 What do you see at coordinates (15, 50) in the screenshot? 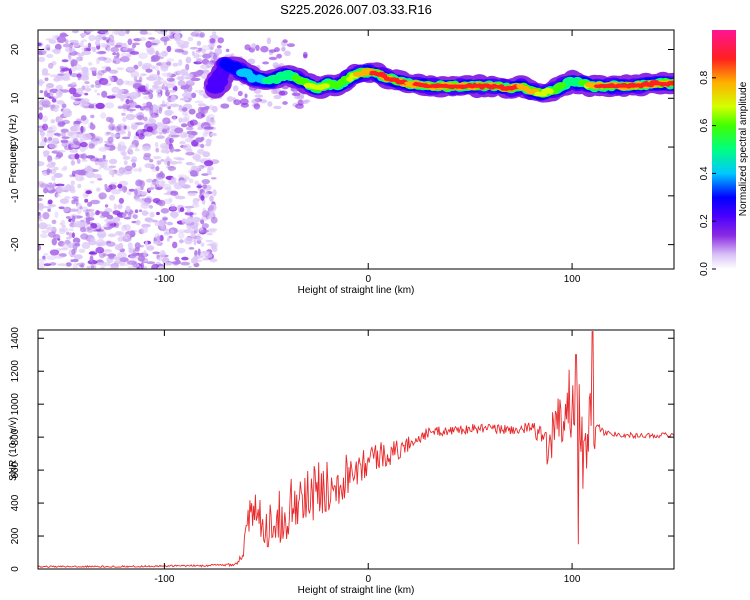
I see `y-tick-label: 20` at bounding box center [15, 50].